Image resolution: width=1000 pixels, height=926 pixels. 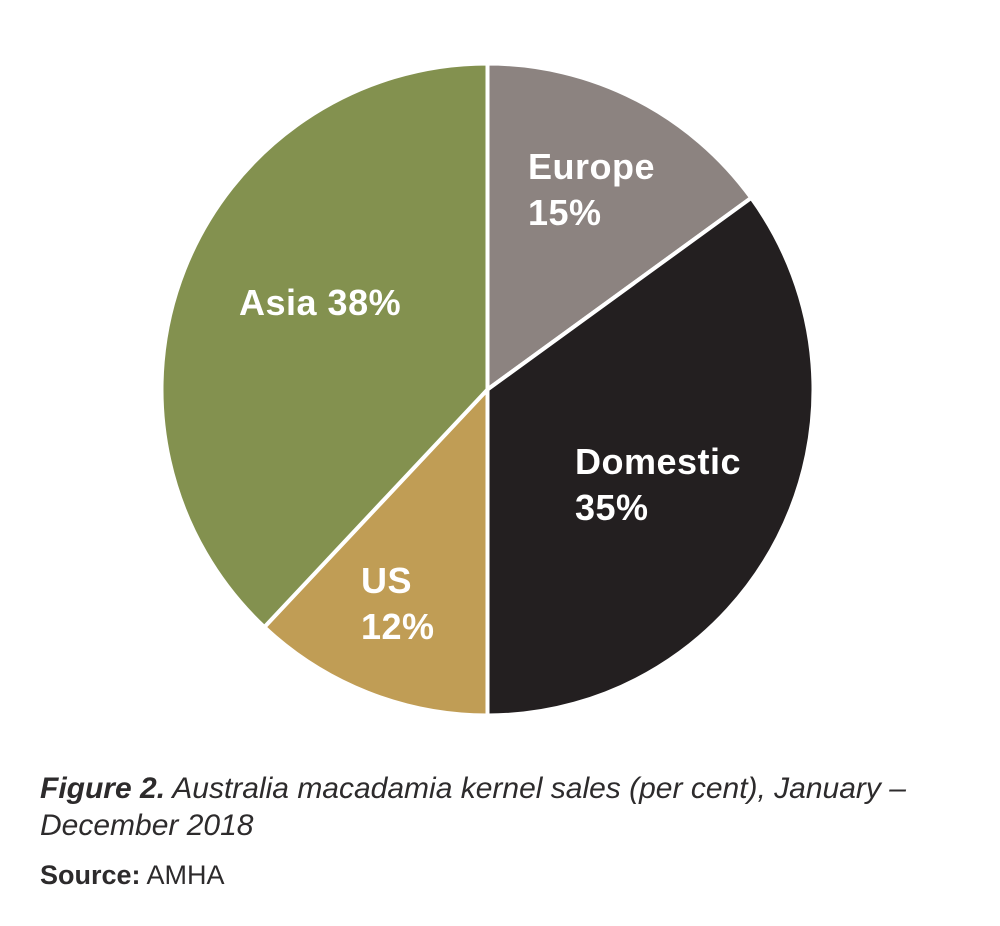 I want to click on figure-number-label: Figure 2., so click(x=103, y=788).